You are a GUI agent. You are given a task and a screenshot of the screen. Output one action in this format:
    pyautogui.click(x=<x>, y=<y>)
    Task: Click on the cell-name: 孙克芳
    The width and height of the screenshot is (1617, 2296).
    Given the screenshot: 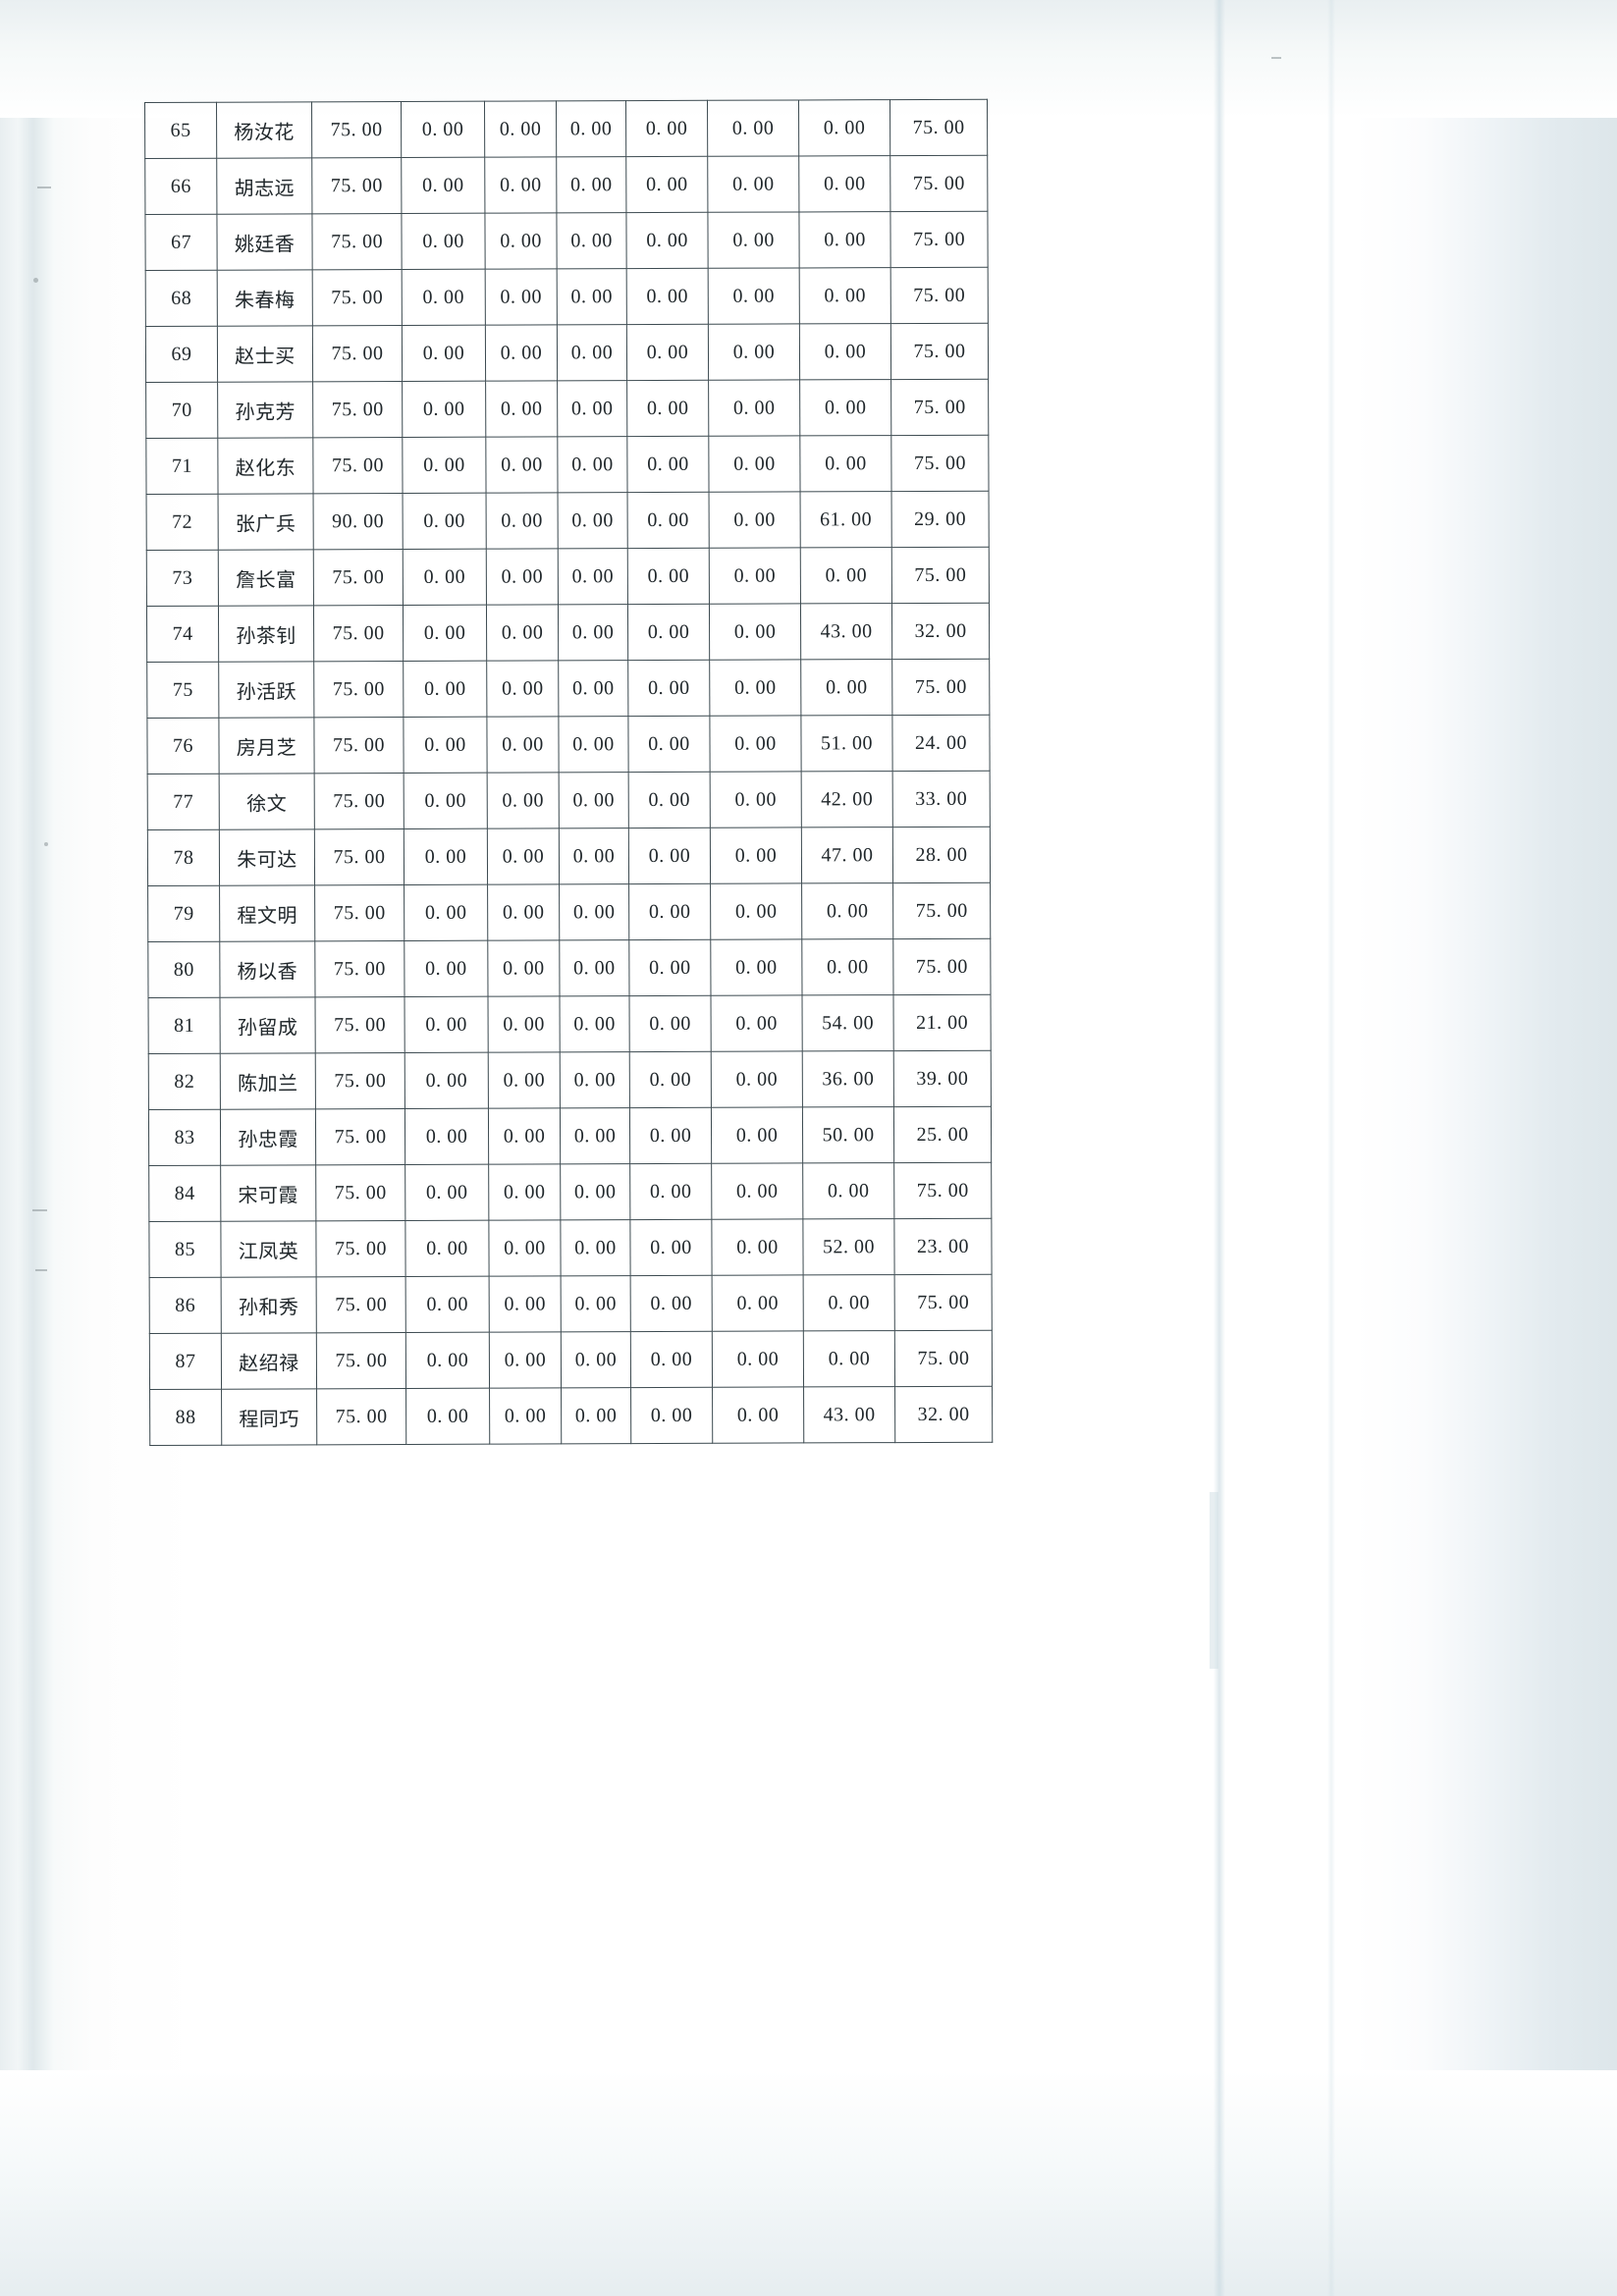 What is the action you would take?
    pyautogui.click(x=265, y=410)
    